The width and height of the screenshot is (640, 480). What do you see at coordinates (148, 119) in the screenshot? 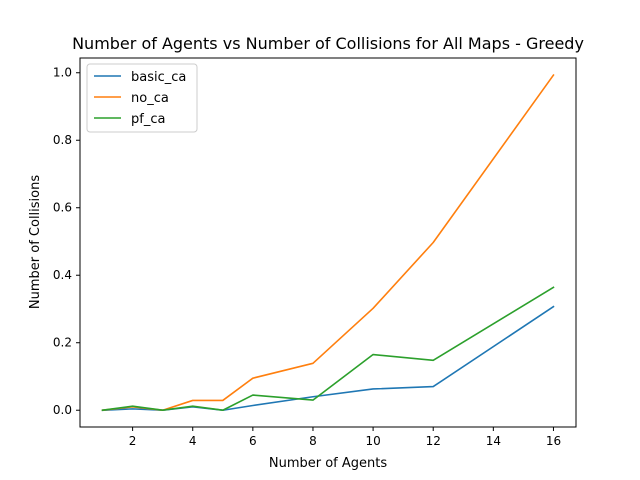
I see `legend-label-pf-ca: pf_ca` at bounding box center [148, 119].